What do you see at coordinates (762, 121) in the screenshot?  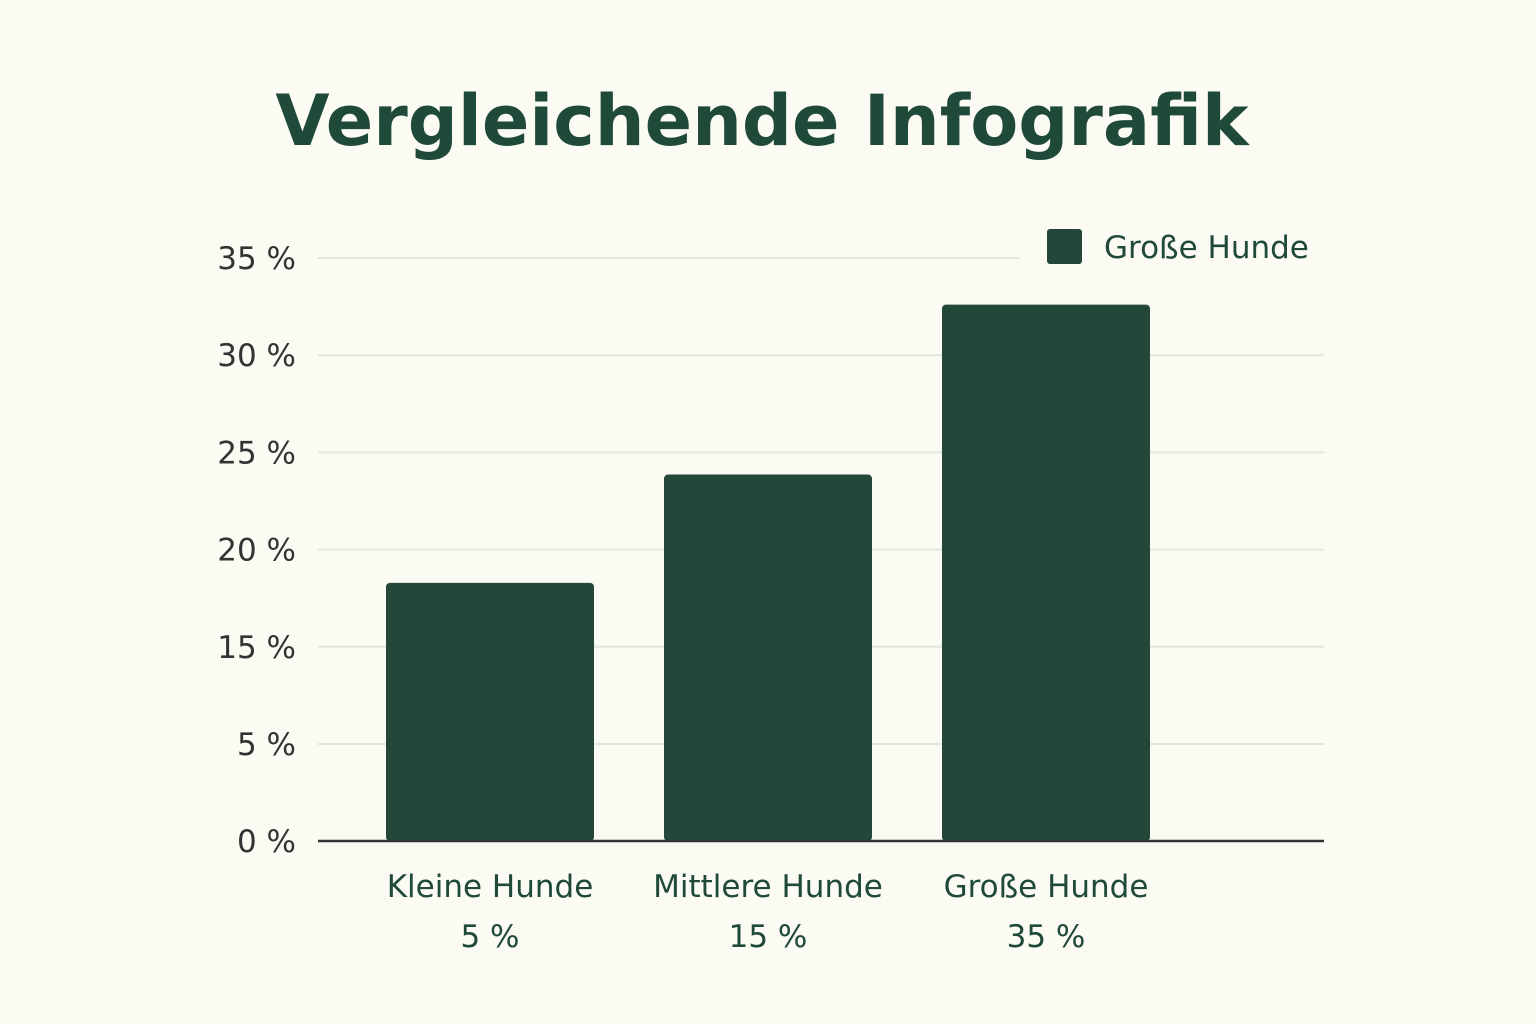 I see `chart-title: Vergleichende Infografik` at bounding box center [762, 121].